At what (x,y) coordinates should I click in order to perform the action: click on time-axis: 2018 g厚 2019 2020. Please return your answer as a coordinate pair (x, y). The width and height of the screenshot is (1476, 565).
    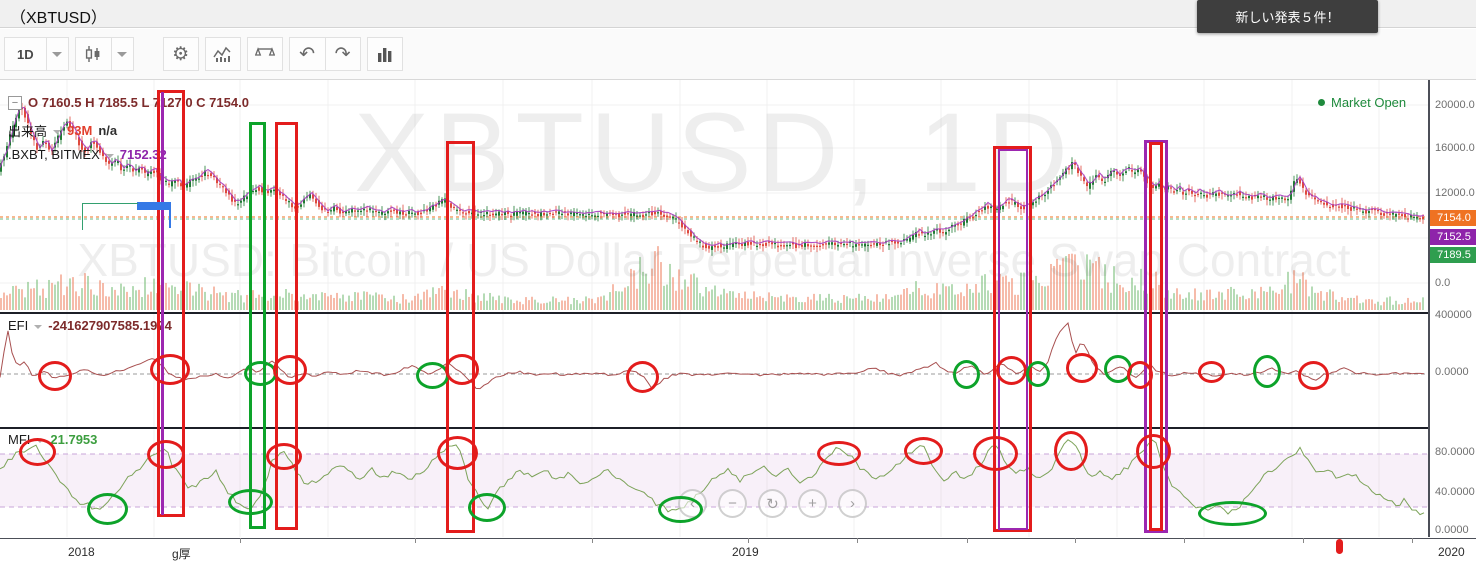
    Looking at the image, I should click on (738, 551).